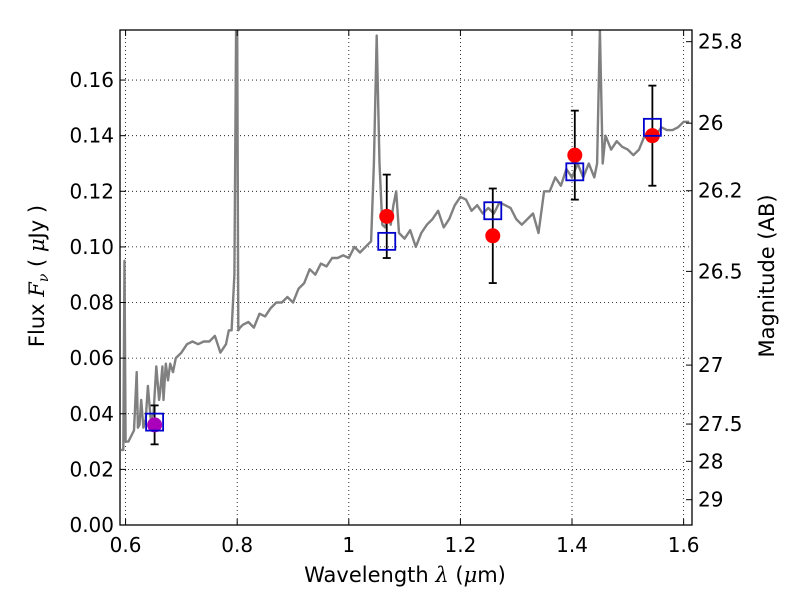 This screenshot has width=800, height=600. What do you see at coordinates (237, 545) in the screenshot?
I see `x-tick-label: 0.8` at bounding box center [237, 545].